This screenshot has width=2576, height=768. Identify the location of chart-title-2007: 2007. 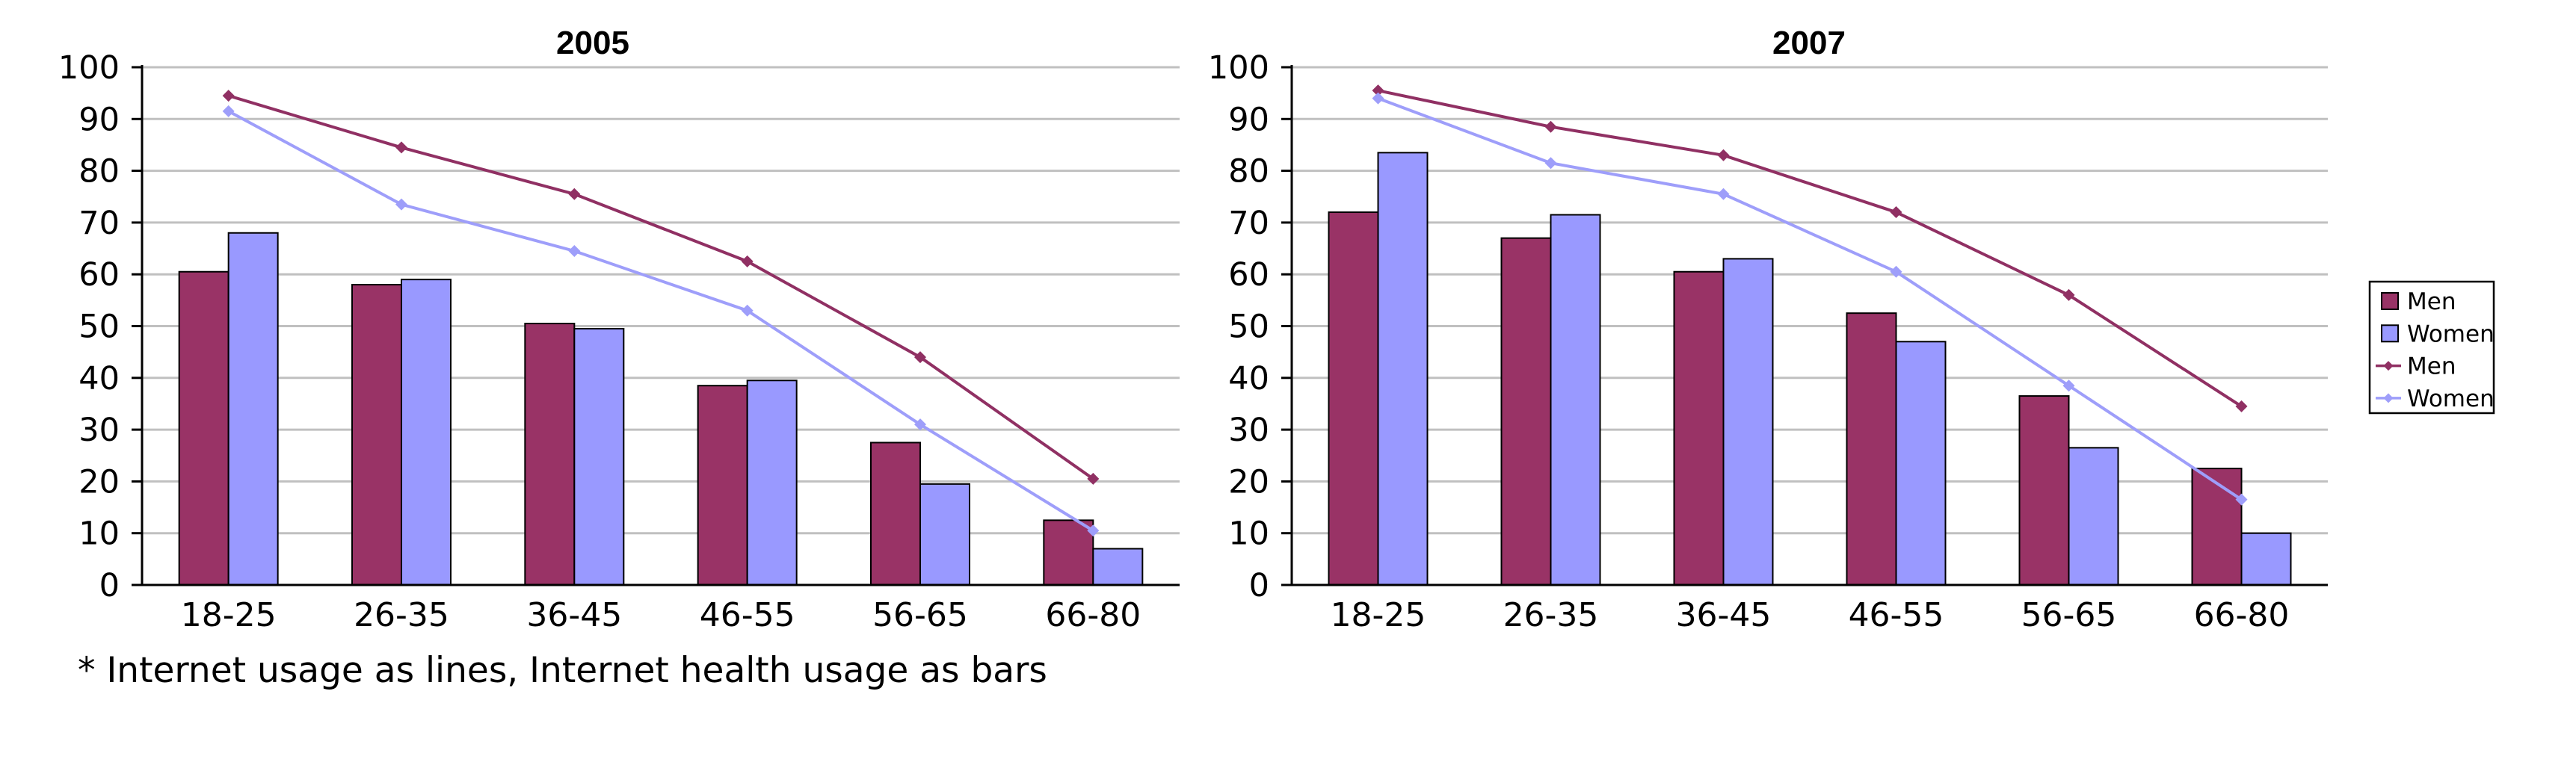
(1809, 43).